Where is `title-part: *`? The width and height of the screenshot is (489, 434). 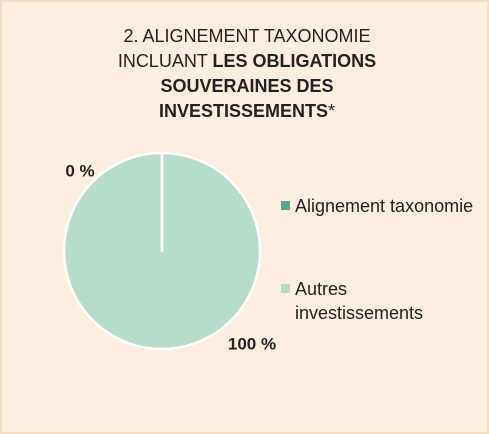 title-part: * is located at coordinates (332, 111).